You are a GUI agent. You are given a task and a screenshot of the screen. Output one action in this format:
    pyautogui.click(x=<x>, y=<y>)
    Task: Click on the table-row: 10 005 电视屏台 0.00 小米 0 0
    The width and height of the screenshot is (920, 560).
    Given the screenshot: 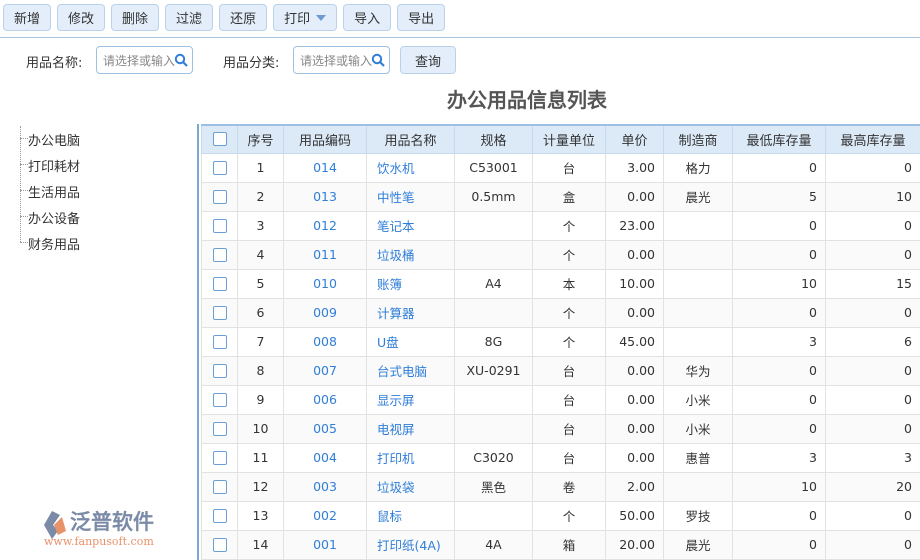 What is the action you would take?
    pyautogui.click(x=560, y=428)
    